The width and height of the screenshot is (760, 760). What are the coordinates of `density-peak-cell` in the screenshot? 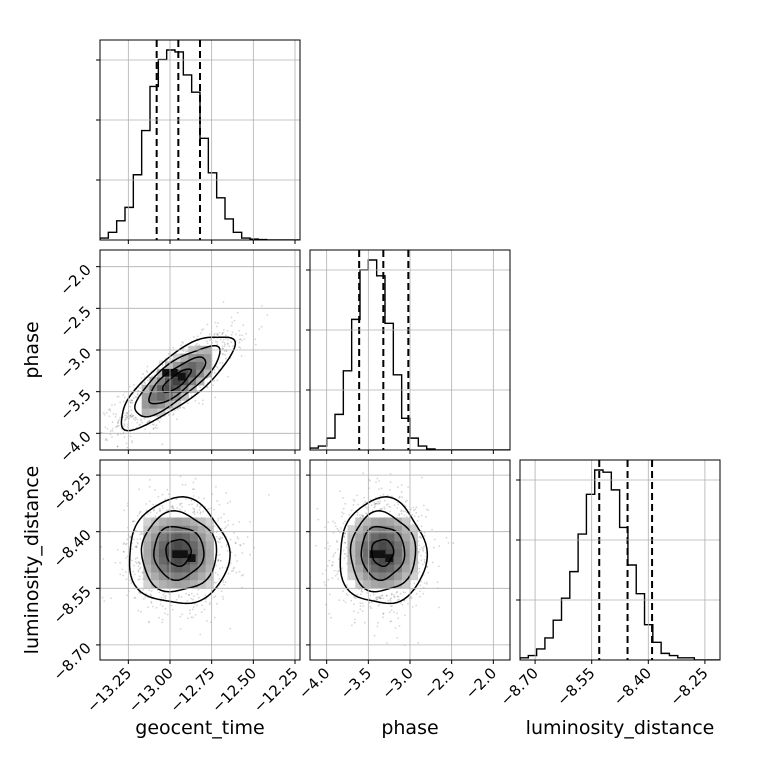 It's located at (181, 376).